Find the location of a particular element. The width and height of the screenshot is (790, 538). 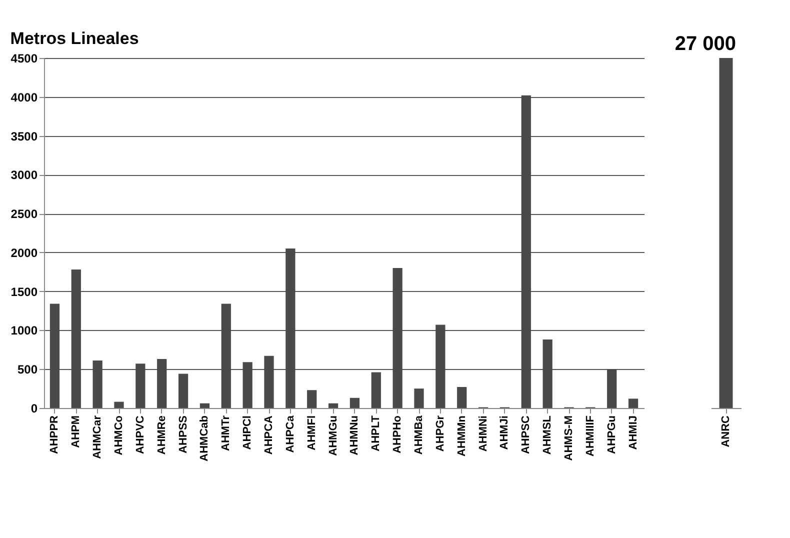

y-tick-label: 4000 is located at coordinates (24, 97).